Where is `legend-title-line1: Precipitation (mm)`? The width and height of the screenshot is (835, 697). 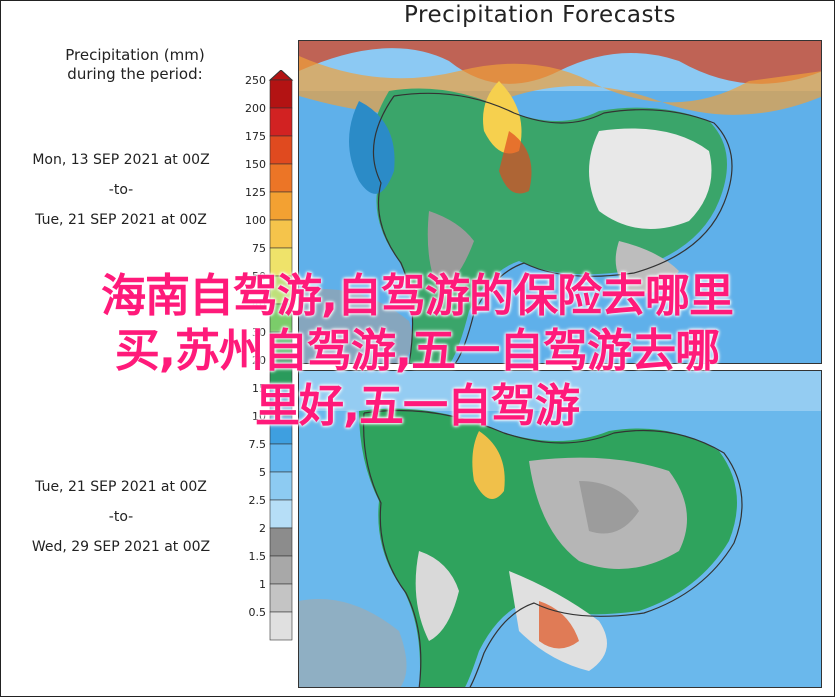
legend-title-line1: Precipitation (mm) is located at coordinates (135, 55).